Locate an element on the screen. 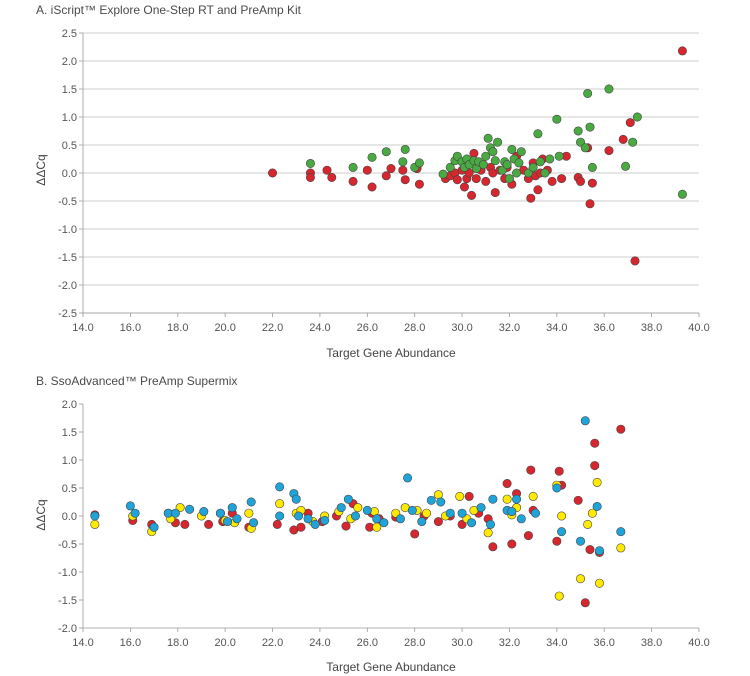  panel-b-ytick-label: 1.0 is located at coordinates (69, 461).